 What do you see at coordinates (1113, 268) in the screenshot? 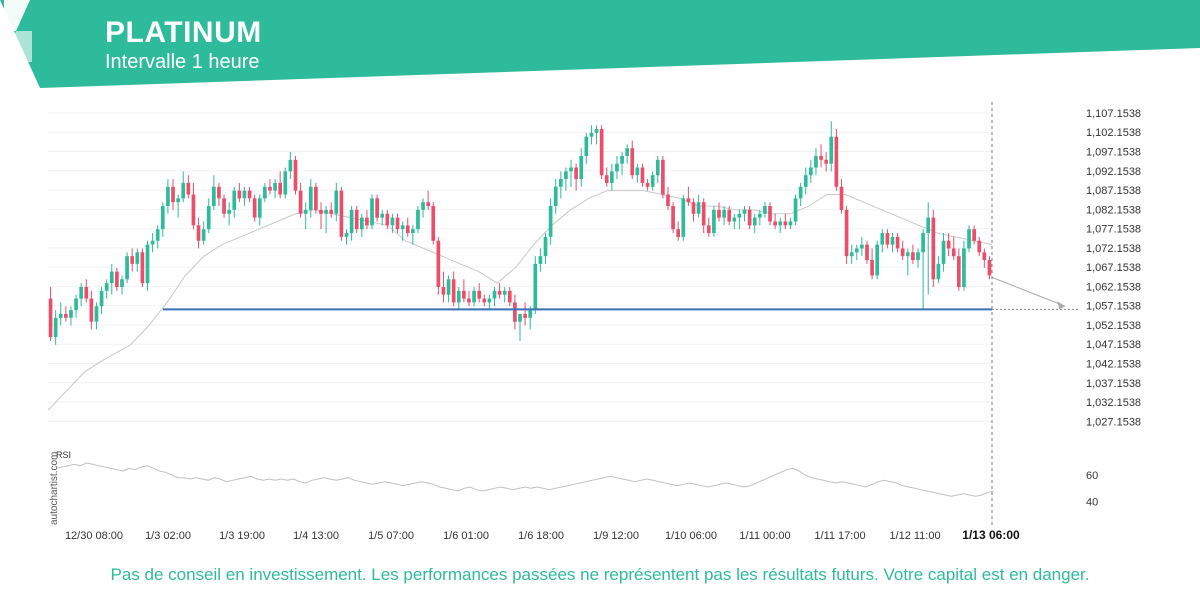
I see `y-tick-label: 1,067.1538` at bounding box center [1113, 268].